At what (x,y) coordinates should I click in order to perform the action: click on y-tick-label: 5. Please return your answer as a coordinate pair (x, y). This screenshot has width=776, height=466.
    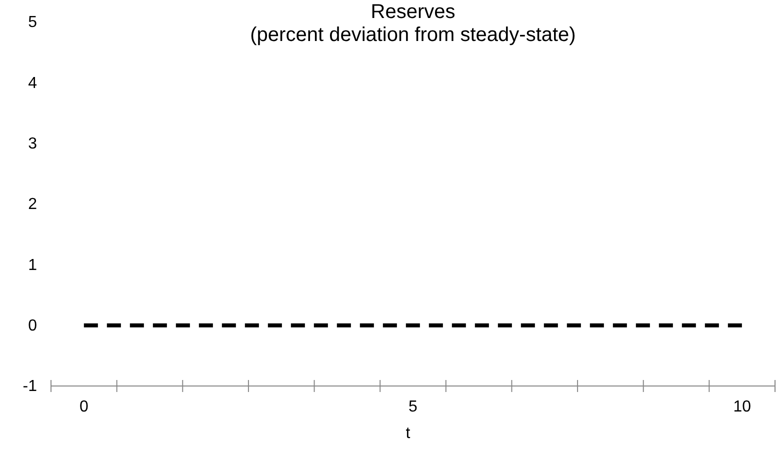
    Looking at the image, I should click on (33, 23).